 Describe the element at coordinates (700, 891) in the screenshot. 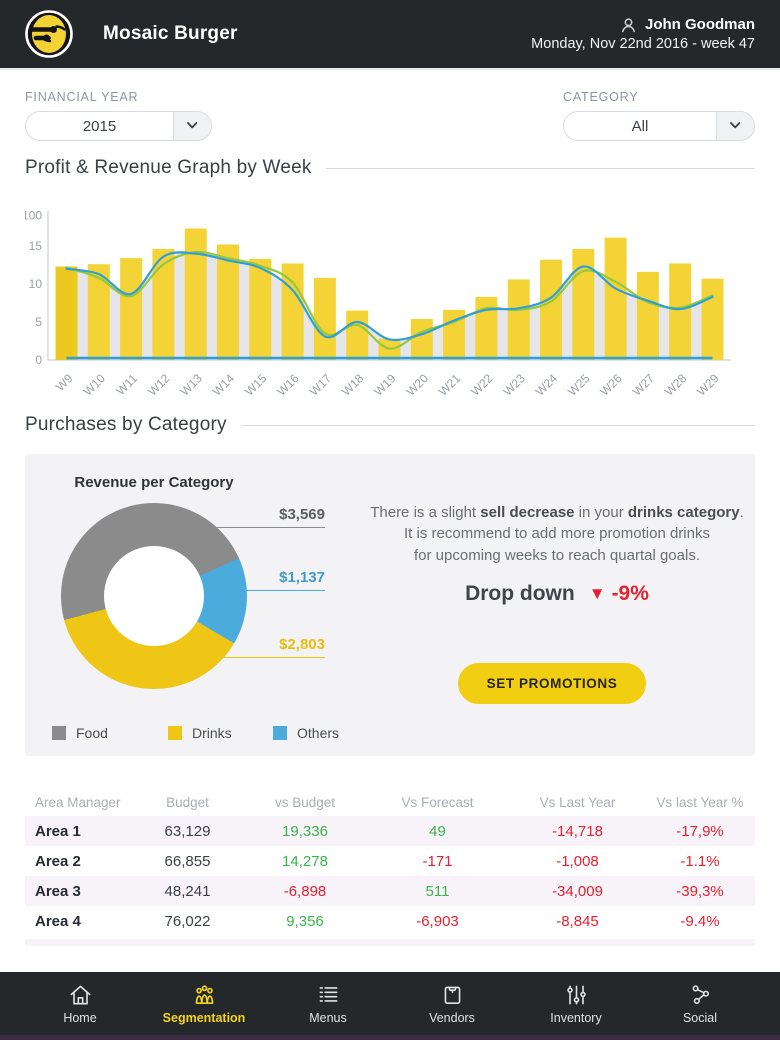

I see `table-cell: -39,3%` at that location.